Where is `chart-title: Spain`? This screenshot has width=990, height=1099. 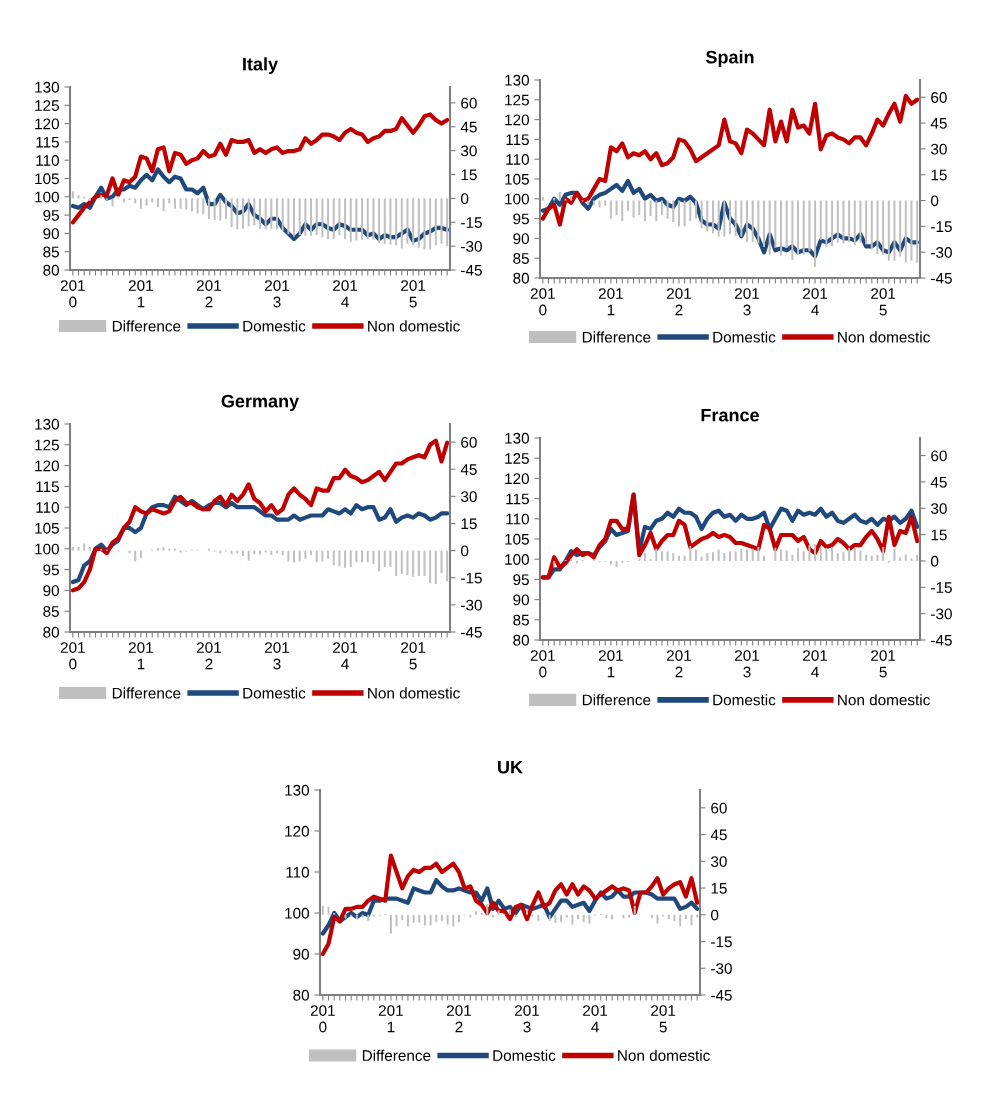 chart-title: Spain is located at coordinates (729, 59).